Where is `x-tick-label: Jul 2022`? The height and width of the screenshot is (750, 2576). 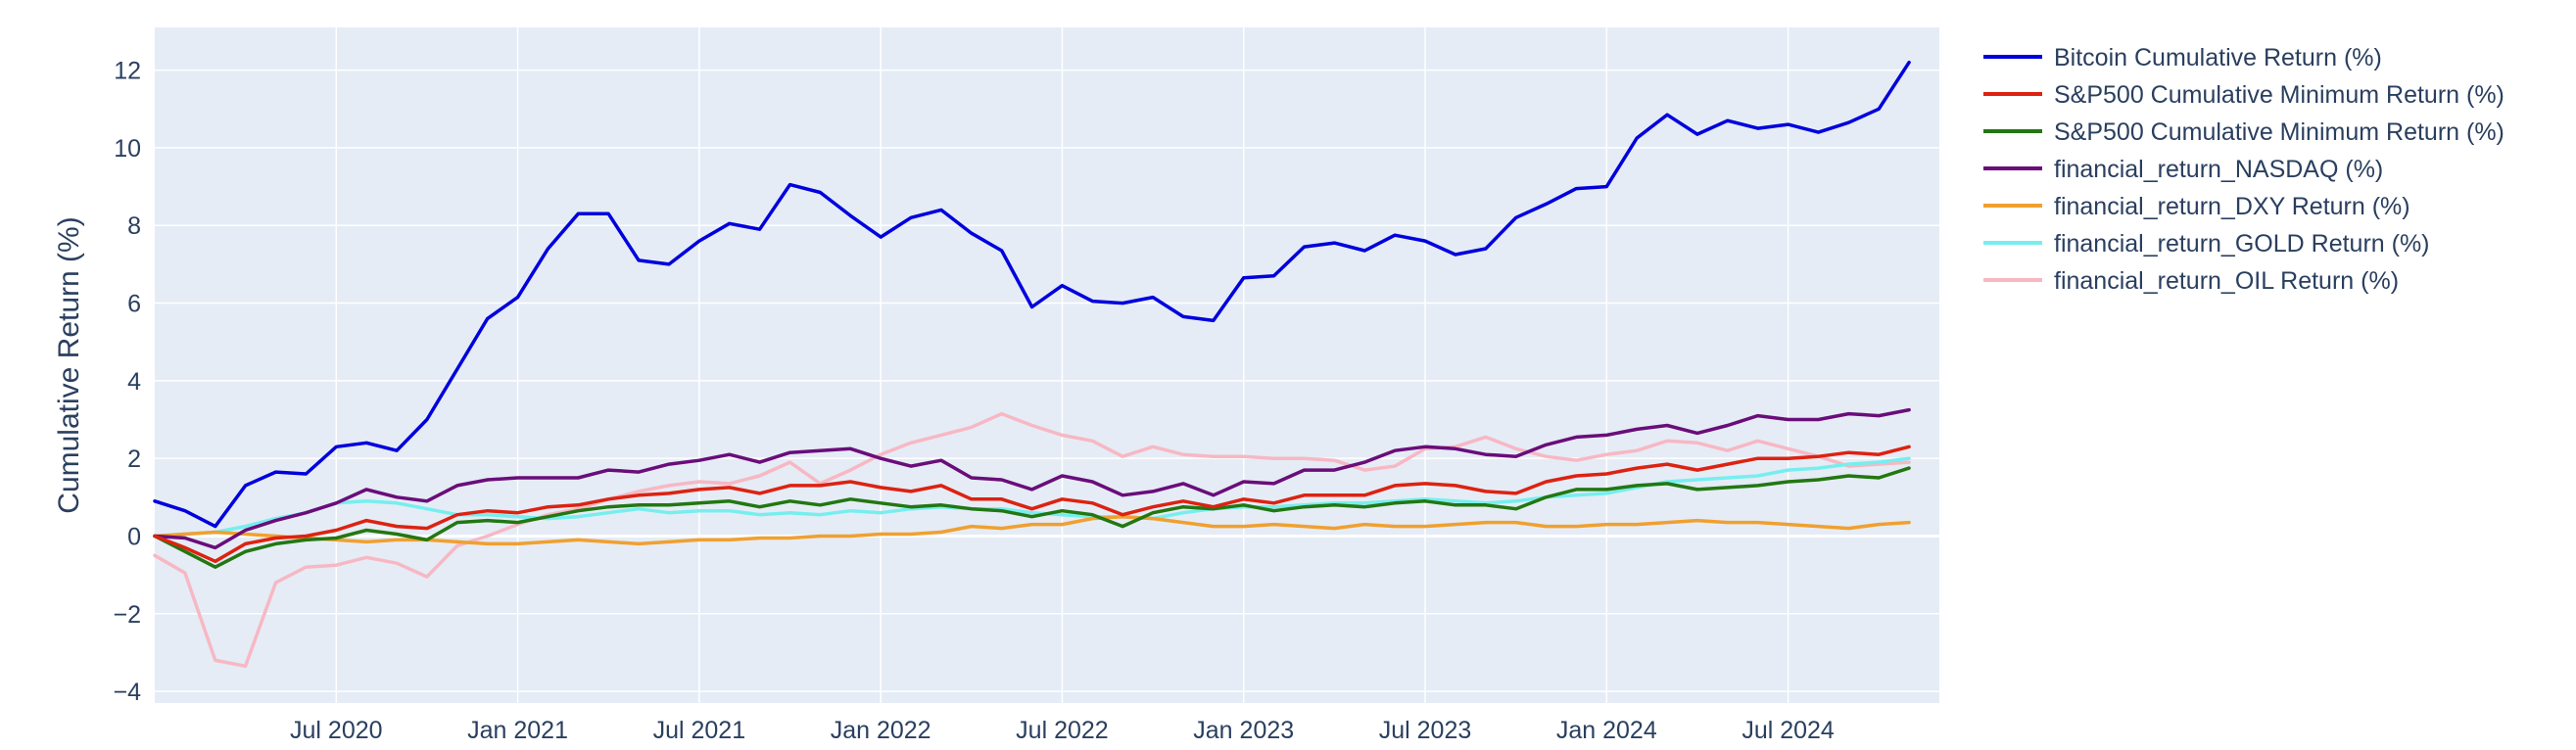
x-tick-label: Jul 2022 is located at coordinates (1062, 731).